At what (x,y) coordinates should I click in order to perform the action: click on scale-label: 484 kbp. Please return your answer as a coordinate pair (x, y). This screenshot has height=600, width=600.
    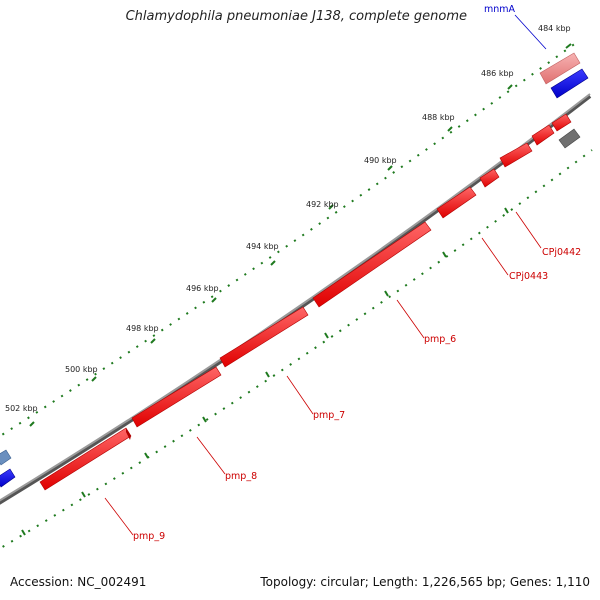
    Looking at the image, I should click on (554, 28).